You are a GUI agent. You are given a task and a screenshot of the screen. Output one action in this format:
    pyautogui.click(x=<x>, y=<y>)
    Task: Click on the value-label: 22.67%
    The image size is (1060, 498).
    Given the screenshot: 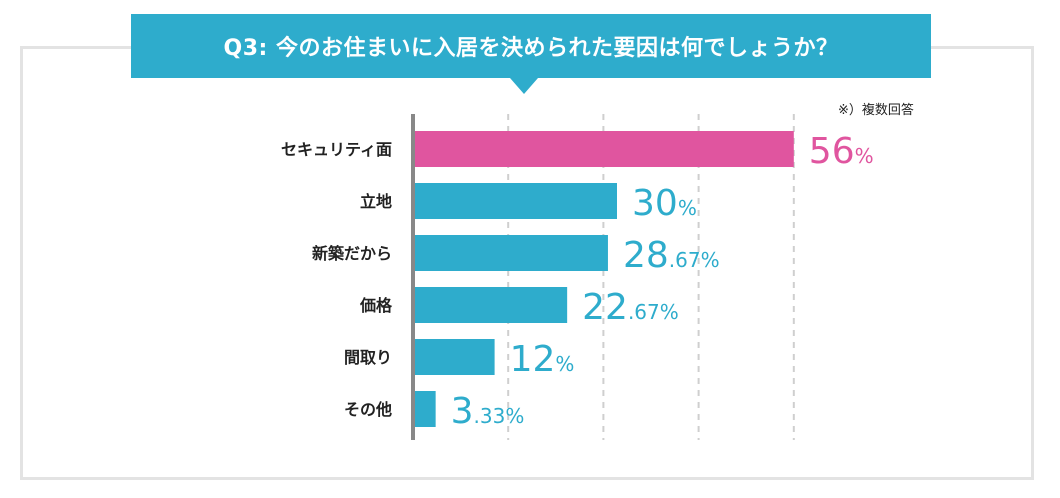 What is the action you would take?
    pyautogui.click(x=630, y=307)
    